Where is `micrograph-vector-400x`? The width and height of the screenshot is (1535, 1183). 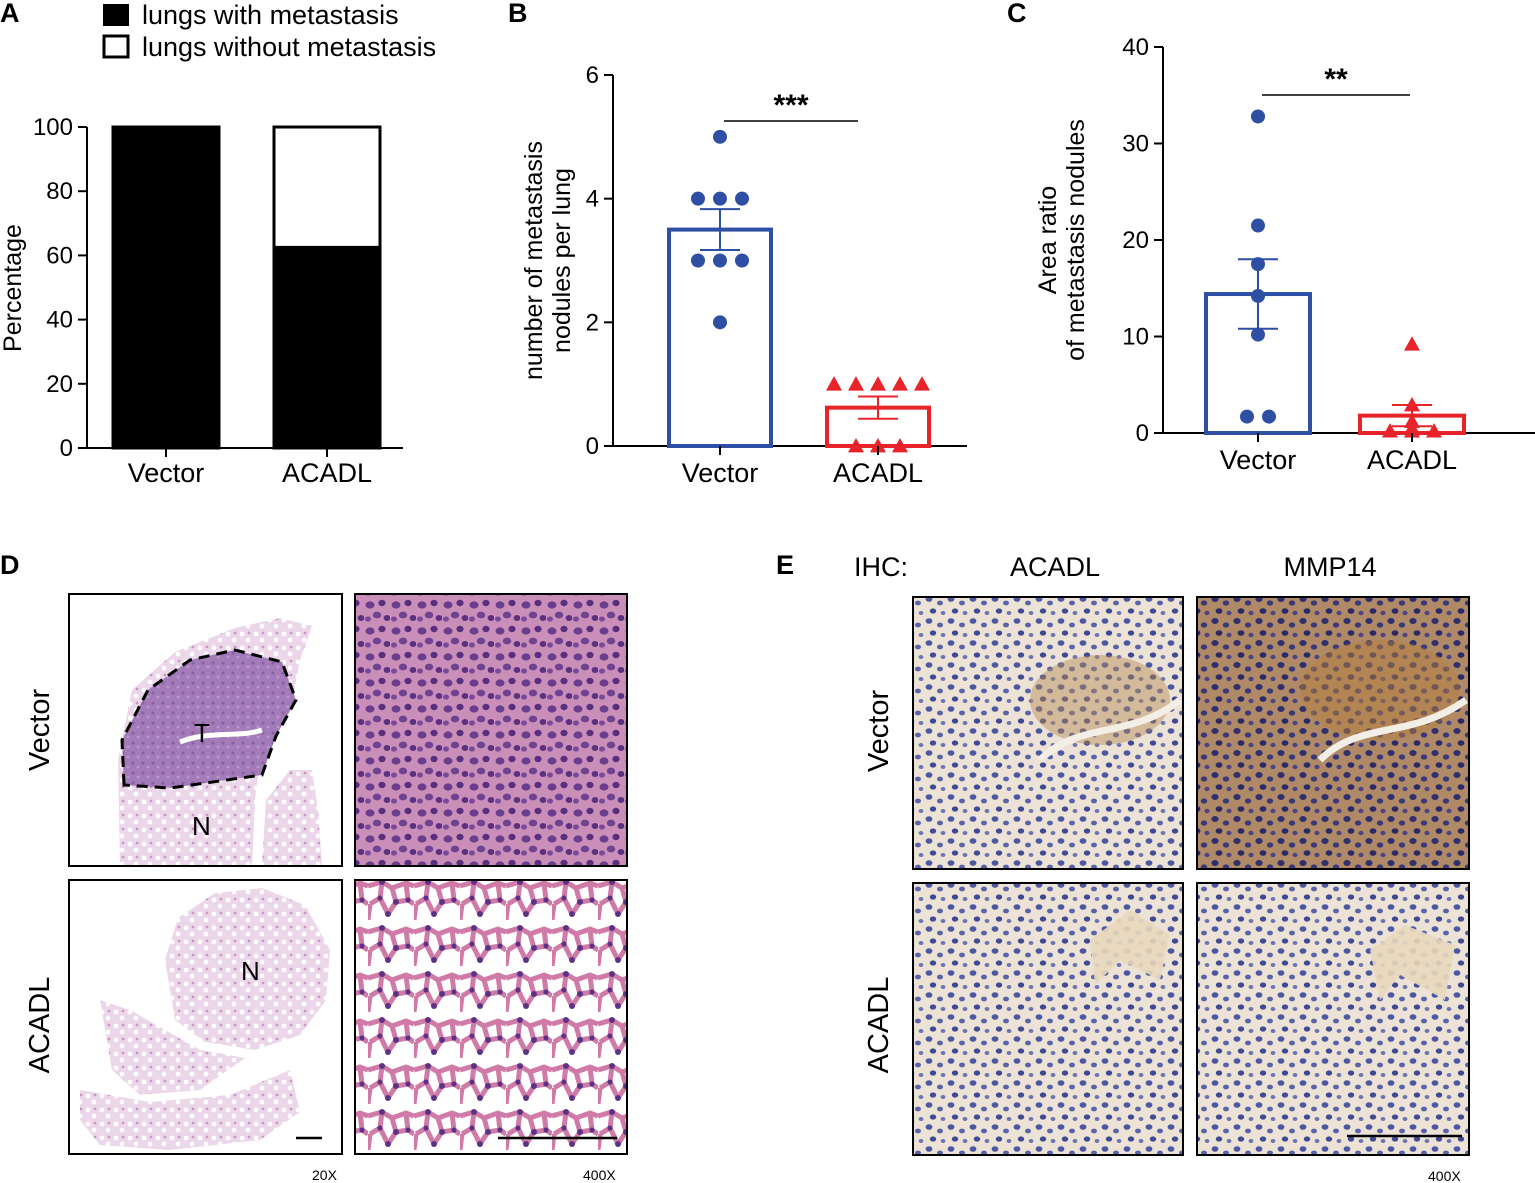 micrograph-vector-400x is located at coordinates (491, 730).